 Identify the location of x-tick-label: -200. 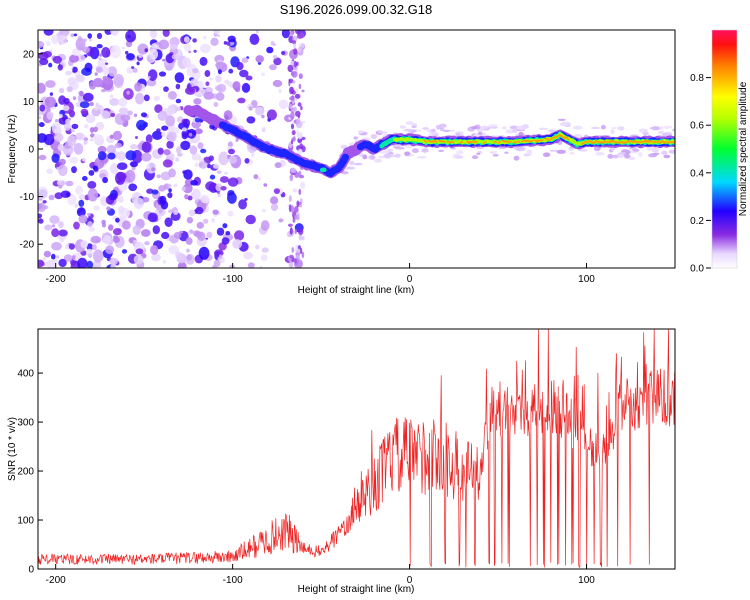
(56, 279).